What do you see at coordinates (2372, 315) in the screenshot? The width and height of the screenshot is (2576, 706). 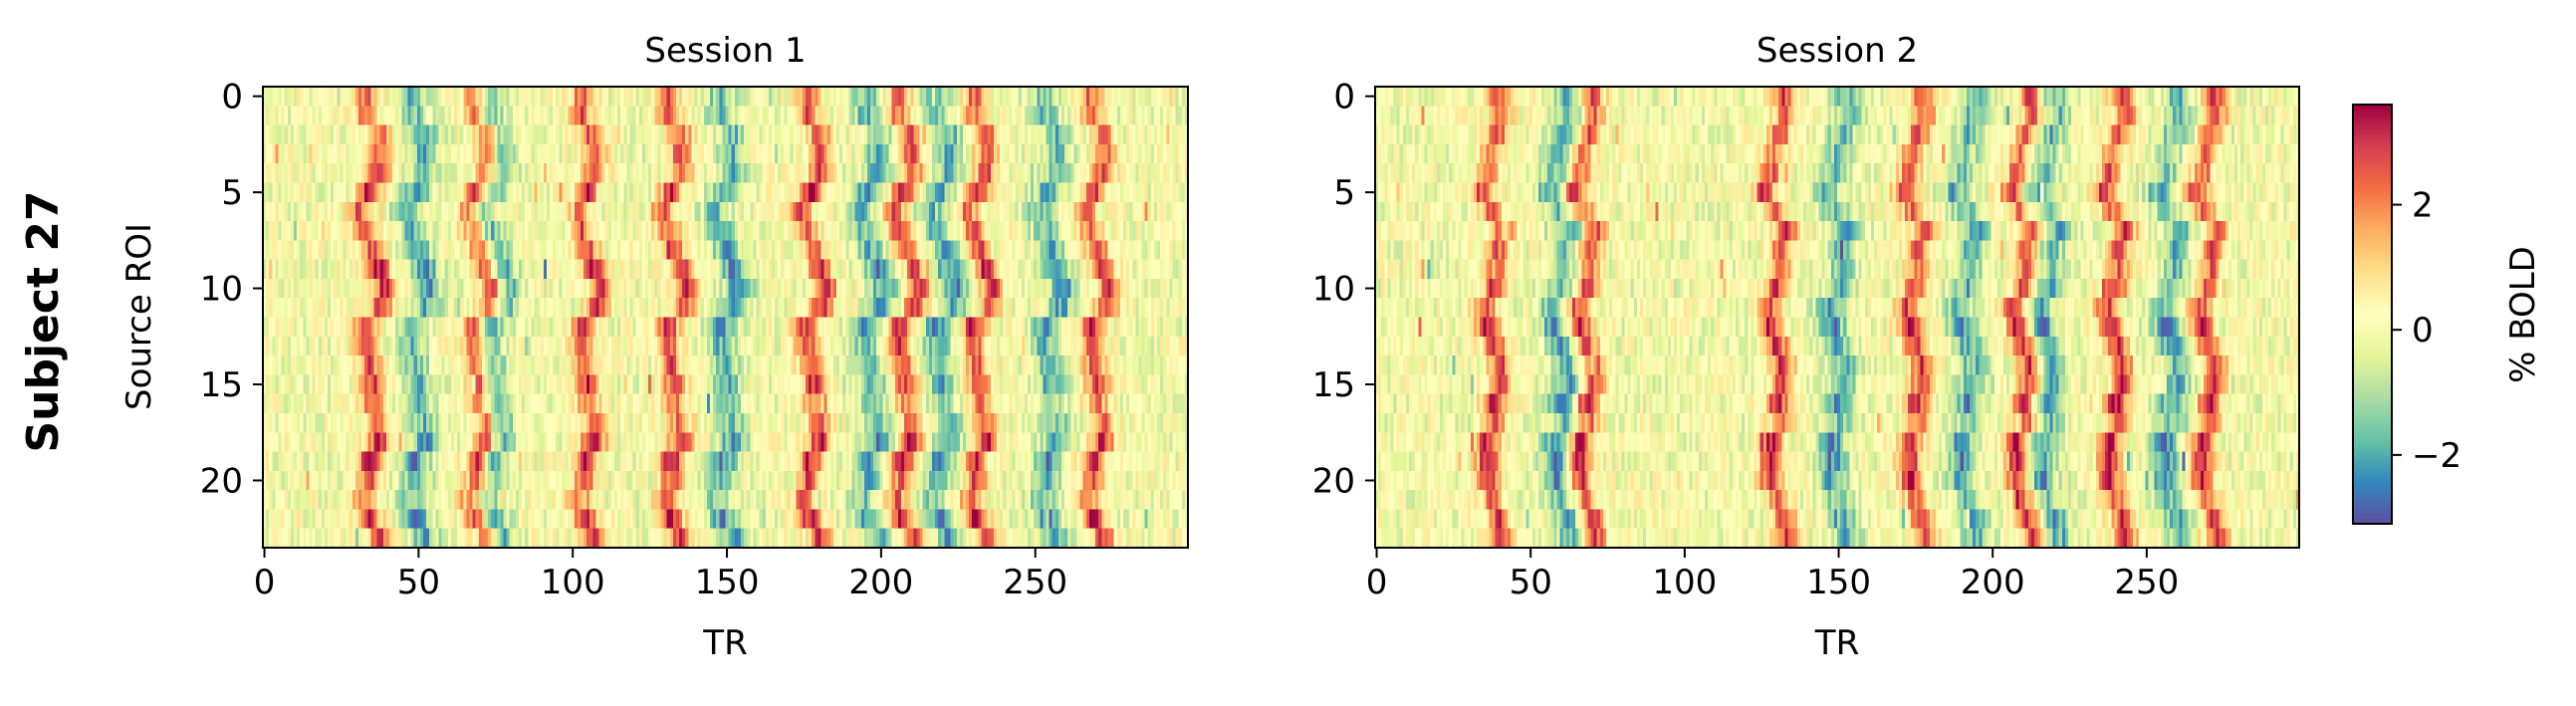 I see `colorbar-gradient` at bounding box center [2372, 315].